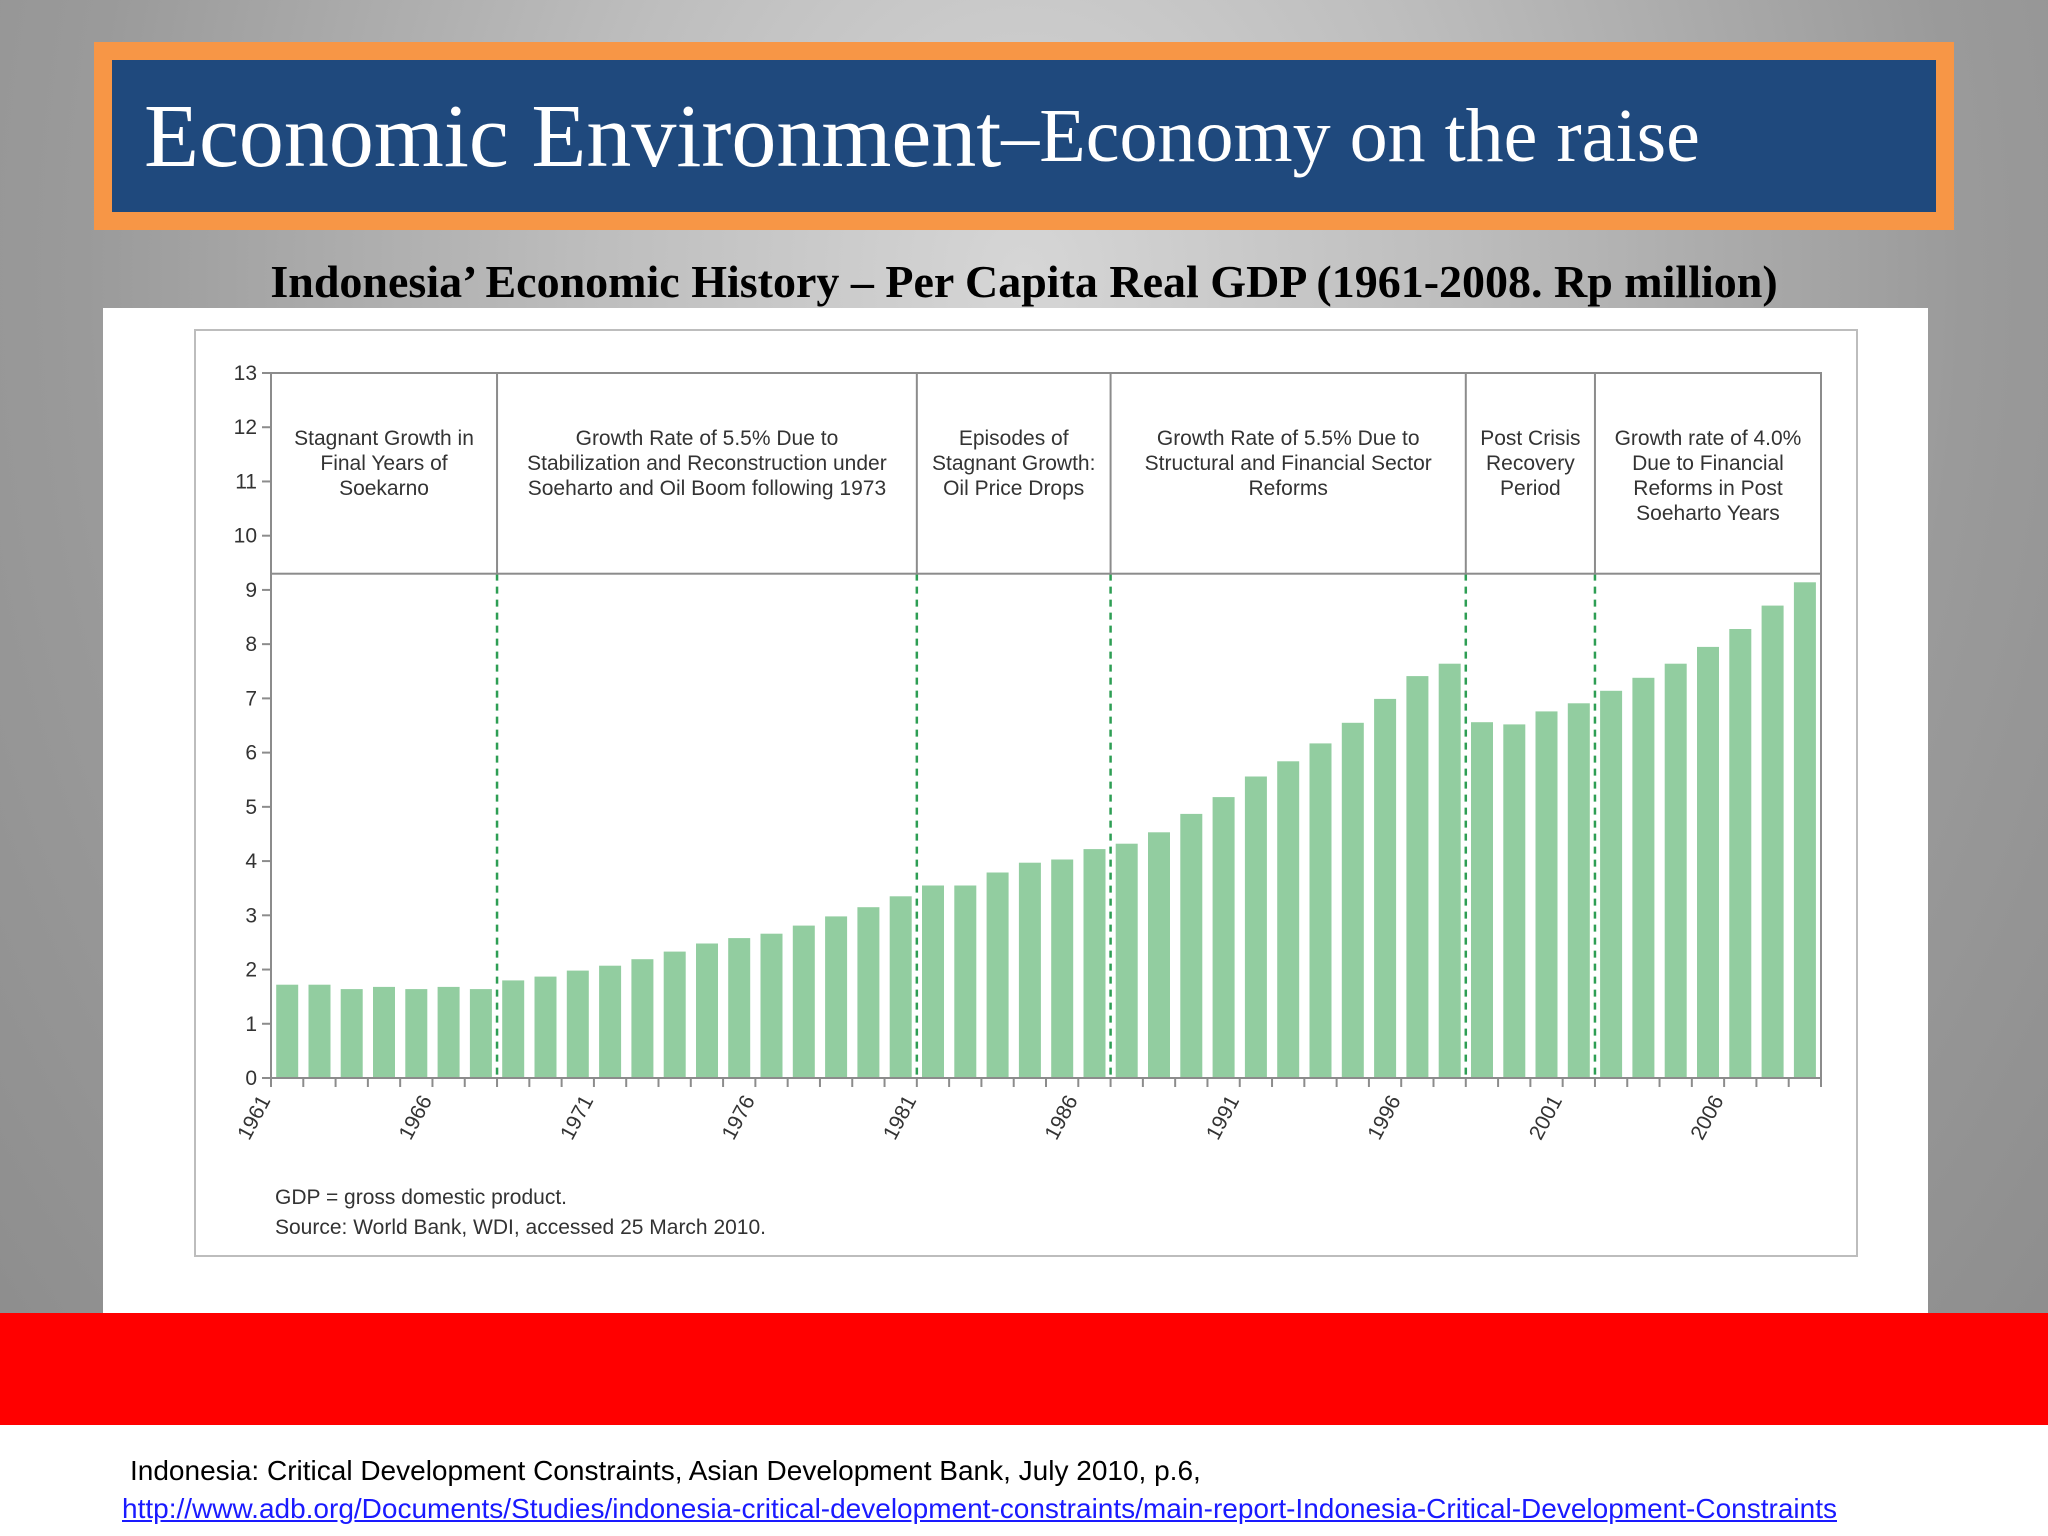  I want to click on bar-1982, so click(965, 981).